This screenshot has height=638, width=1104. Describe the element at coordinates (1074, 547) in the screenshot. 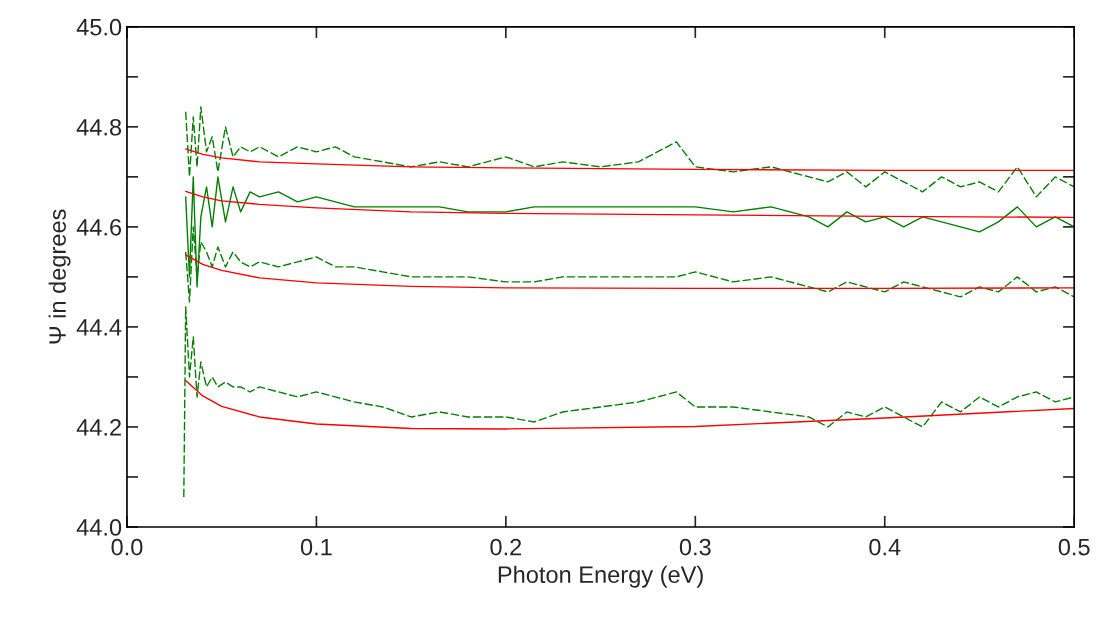

I see `x-tick-label: 0.5` at that location.